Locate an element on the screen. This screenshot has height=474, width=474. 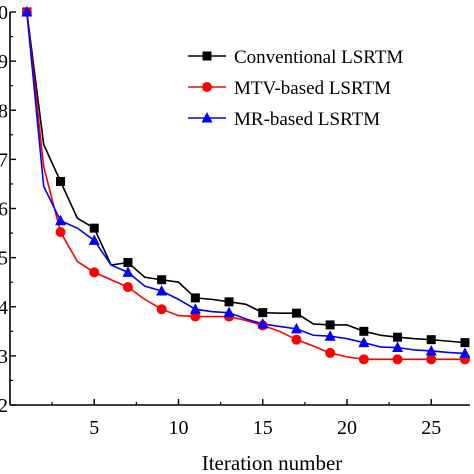
legend-label-2: MR-based LSRTM is located at coordinates (307, 119).